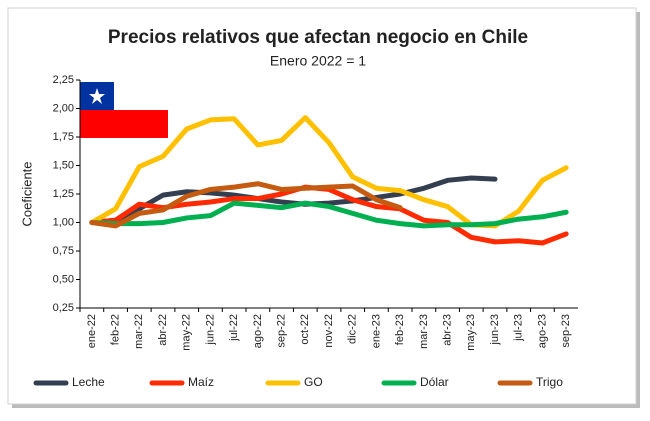 This screenshot has height=421, width=650. What do you see at coordinates (434, 382) in the screenshot?
I see `legend-label: Dólar` at bounding box center [434, 382].